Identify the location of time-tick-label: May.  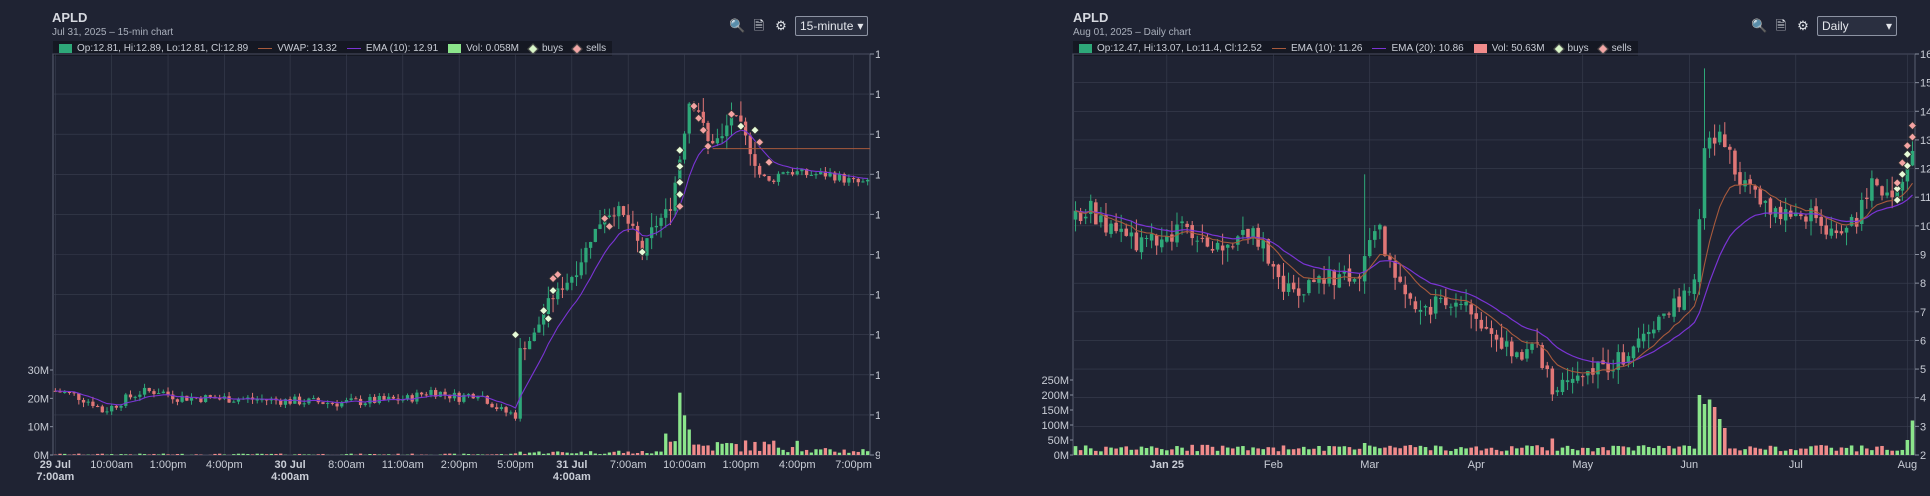
(1582, 465).